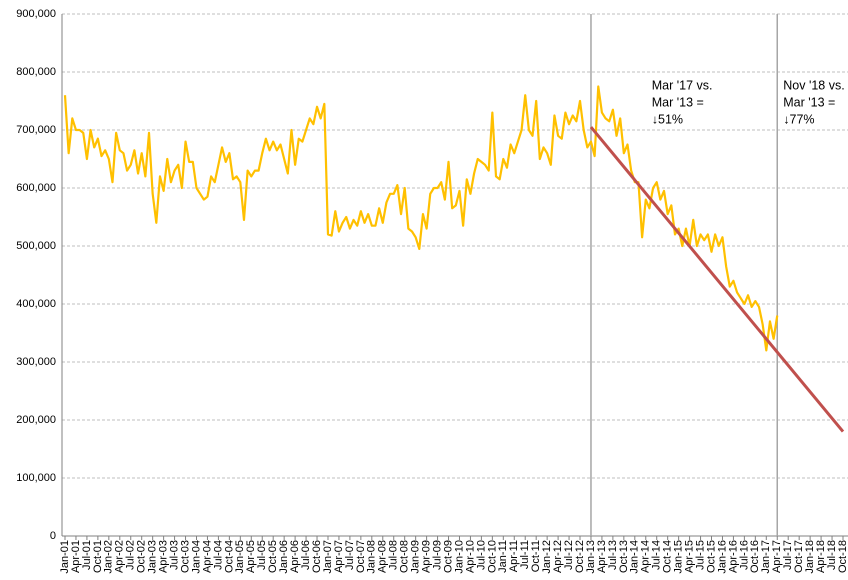 This screenshot has width=848, height=580. I want to click on x-tick-label: Jan-17, so click(766, 557).